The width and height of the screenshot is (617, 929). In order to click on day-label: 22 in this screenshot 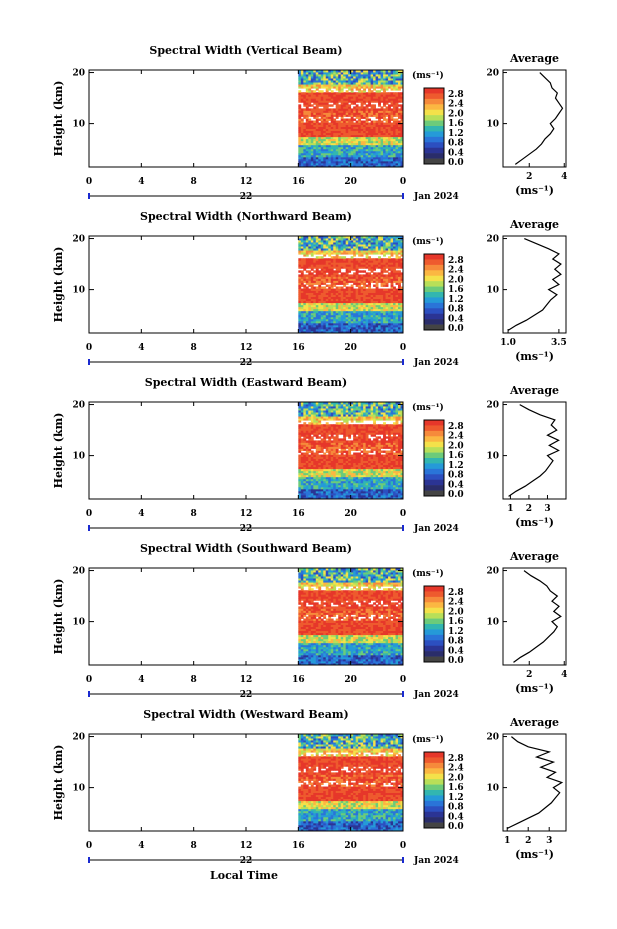, I will do `click(246, 363)`.